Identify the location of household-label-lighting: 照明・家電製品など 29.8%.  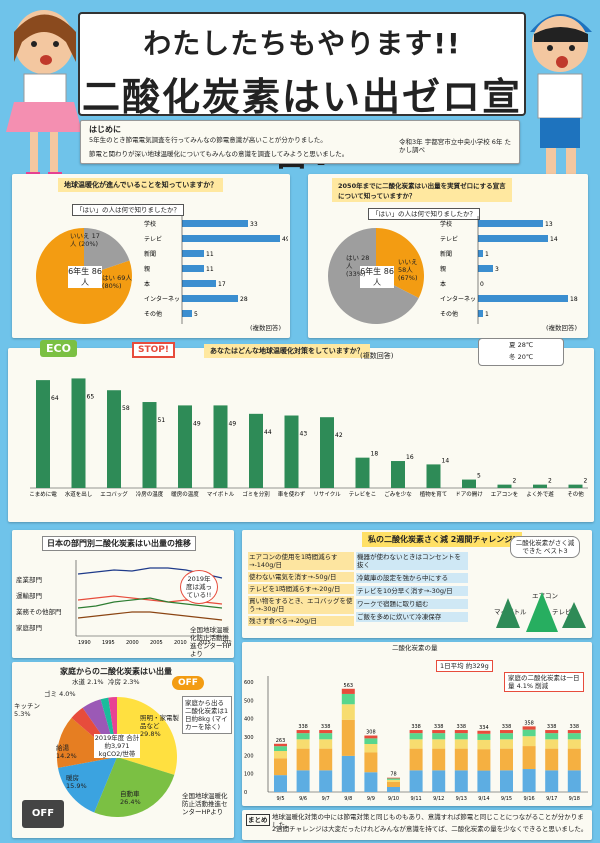
(159, 726).